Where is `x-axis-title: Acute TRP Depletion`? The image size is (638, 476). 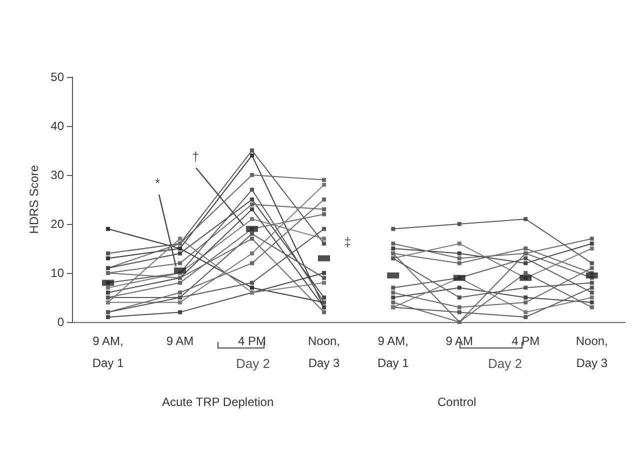 x-axis-title: Acute TRP Depletion is located at coordinates (218, 402).